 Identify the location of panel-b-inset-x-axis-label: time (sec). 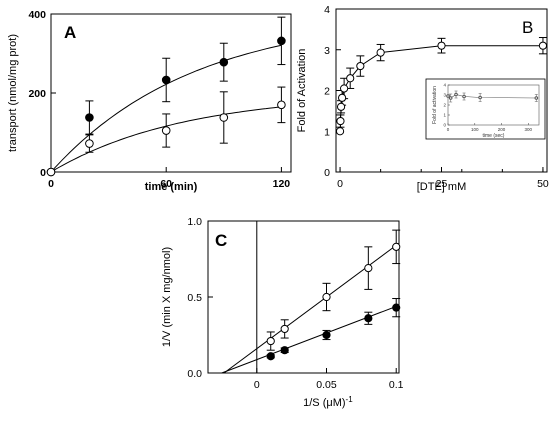
(494, 136).